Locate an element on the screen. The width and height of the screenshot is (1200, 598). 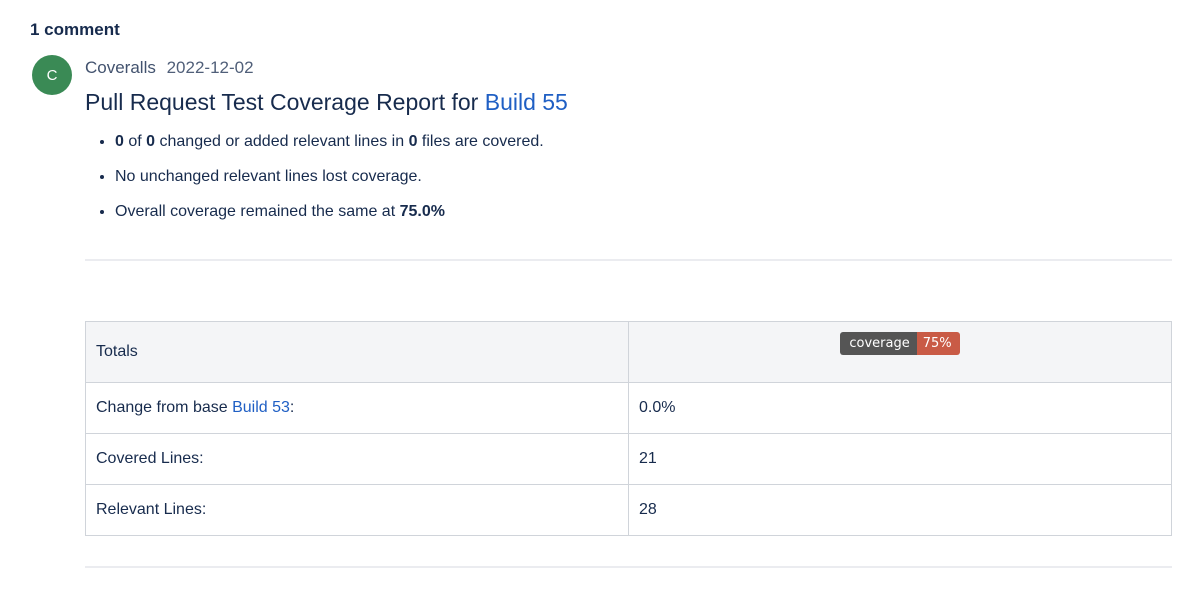
files-count: 0 is located at coordinates (413, 141).